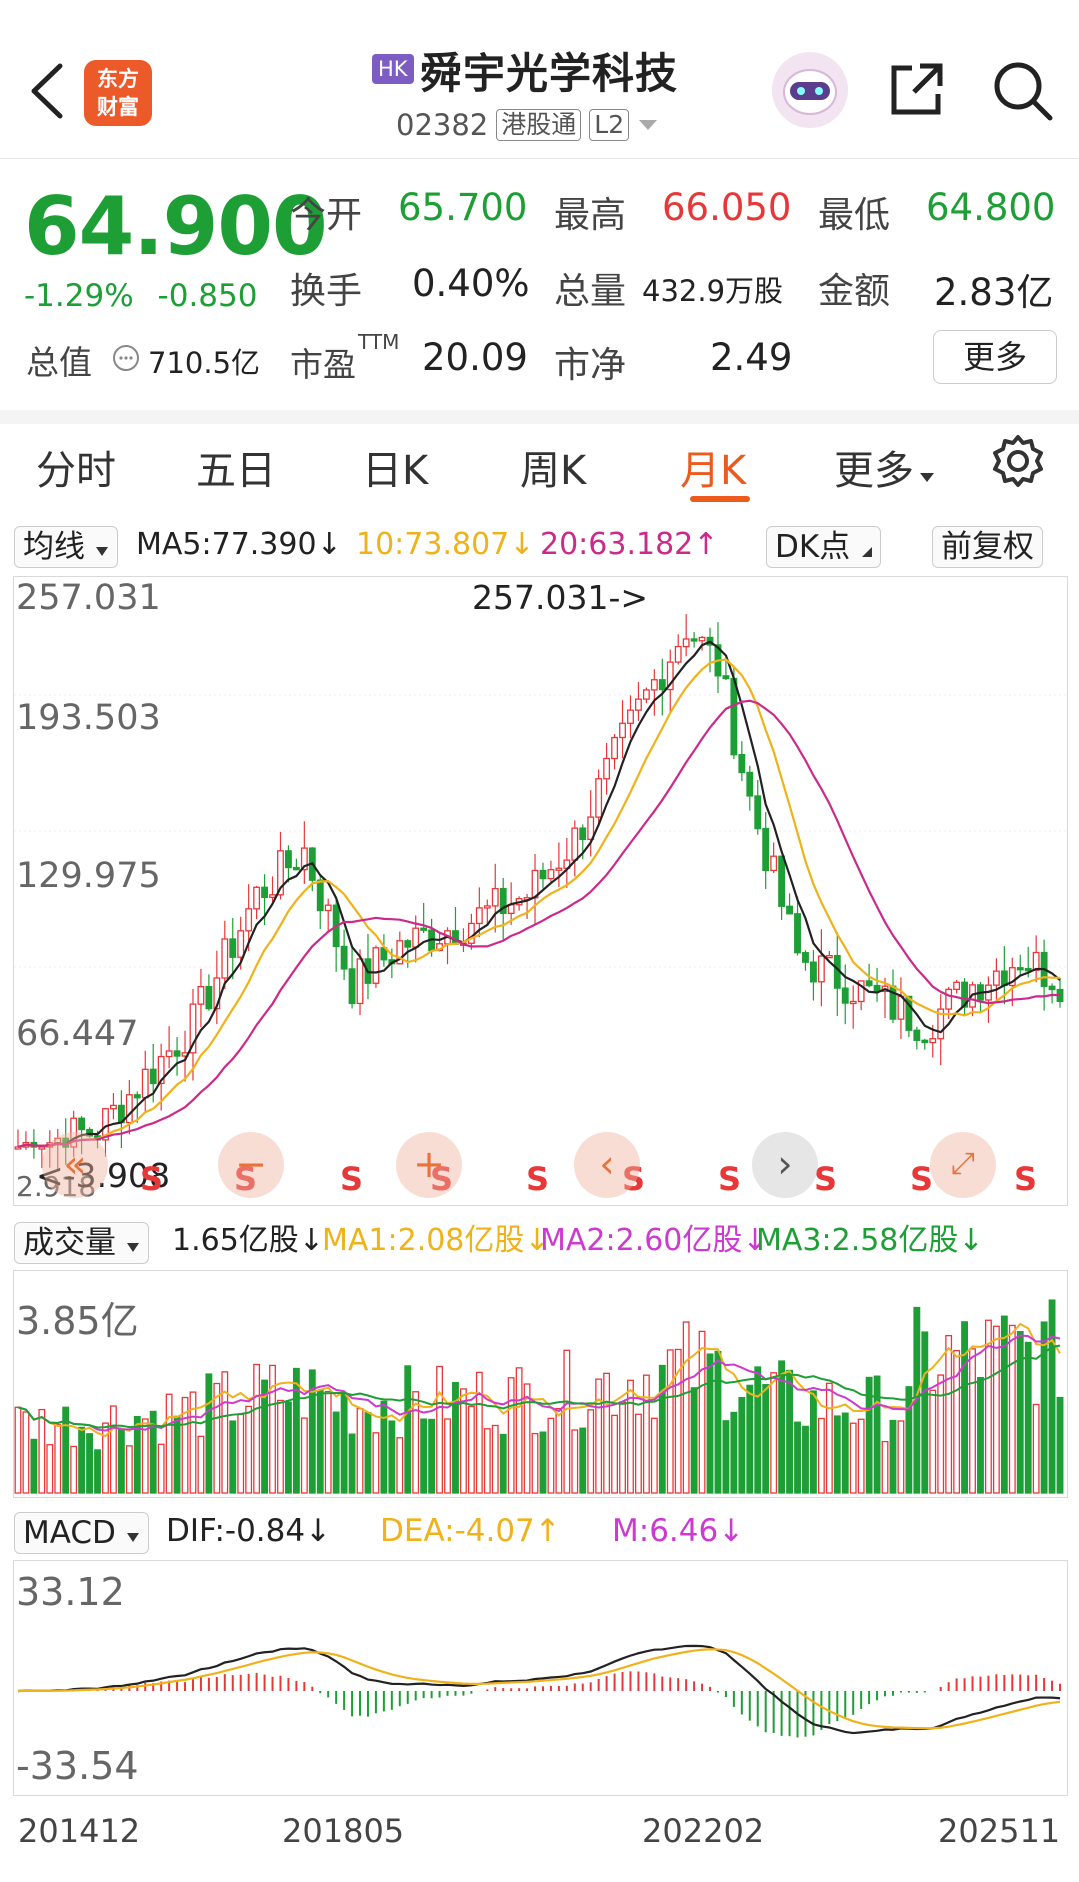 The width and height of the screenshot is (1079, 1882). What do you see at coordinates (549, 73) in the screenshot?
I see `stock-title: 舜宇光学科技` at bounding box center [549, 73].